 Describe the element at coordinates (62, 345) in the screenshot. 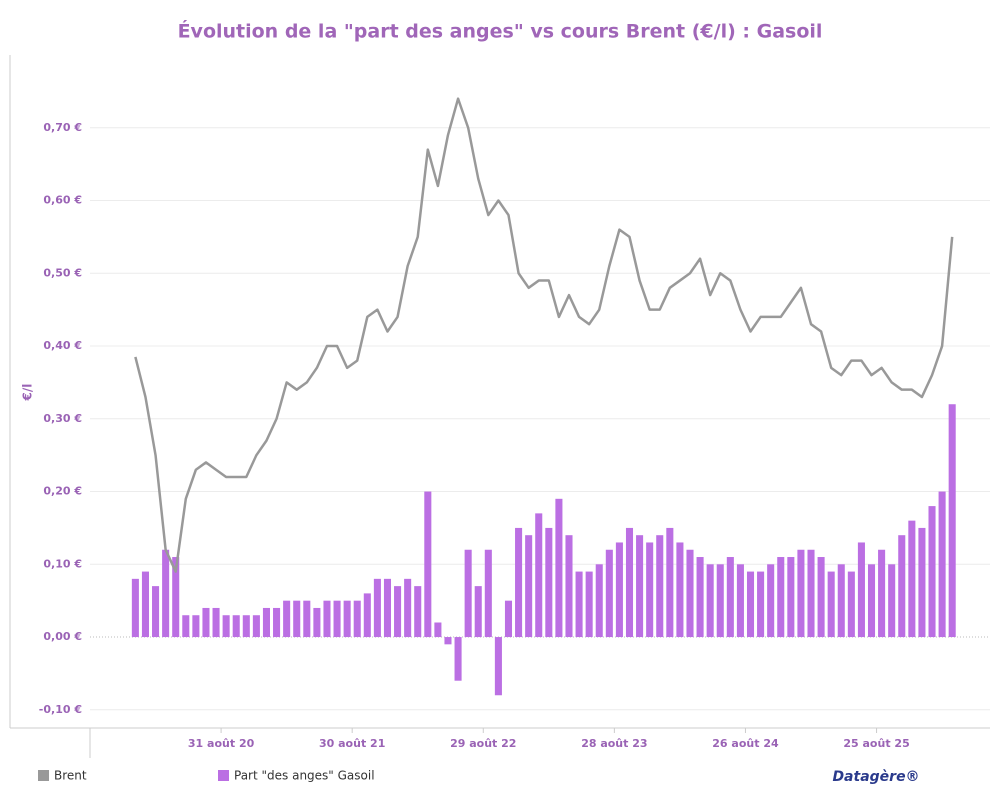

I see `y-tick-label: 0,40 €` at that location.